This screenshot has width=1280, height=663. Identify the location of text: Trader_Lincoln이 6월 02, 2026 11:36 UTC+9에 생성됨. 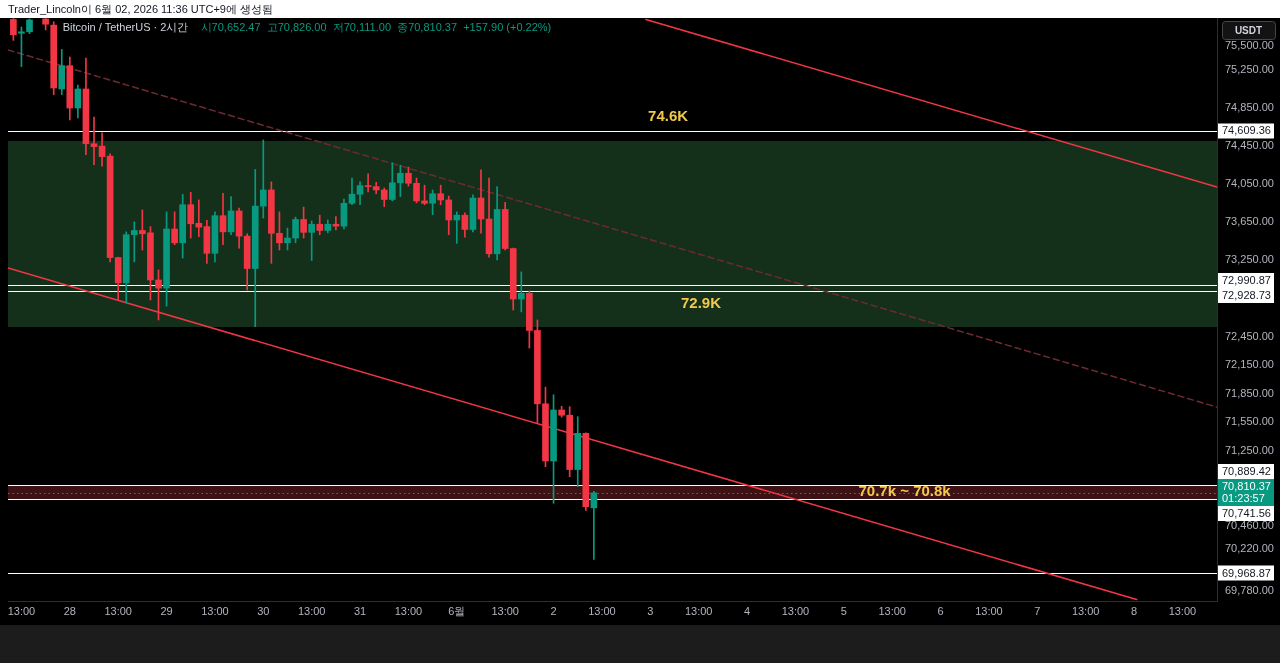
(141, 9).